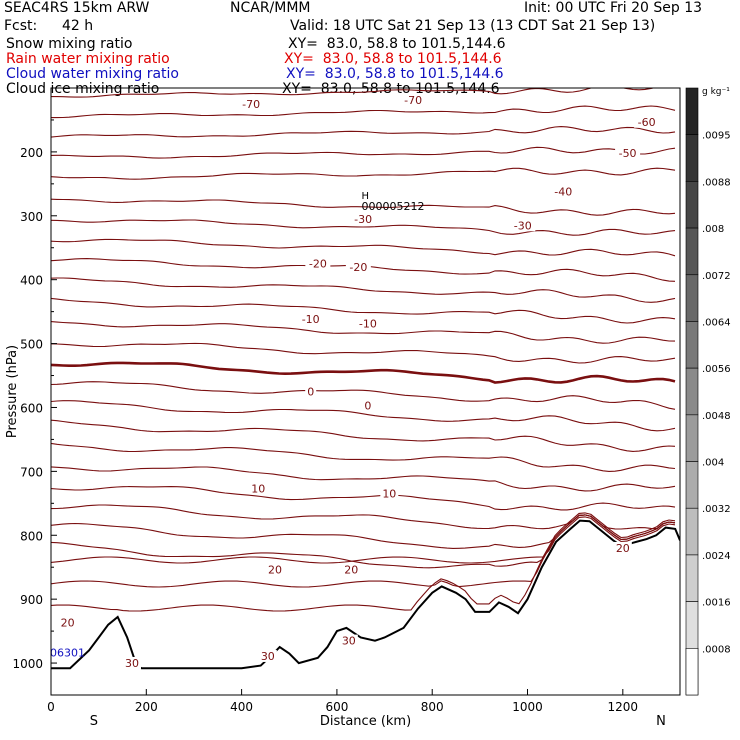 The width and height of the screenshot is (740, 740). Describe the element at coordinates (623, 707) in the screenshot. I see `x-tick-label: 1200` at that location.